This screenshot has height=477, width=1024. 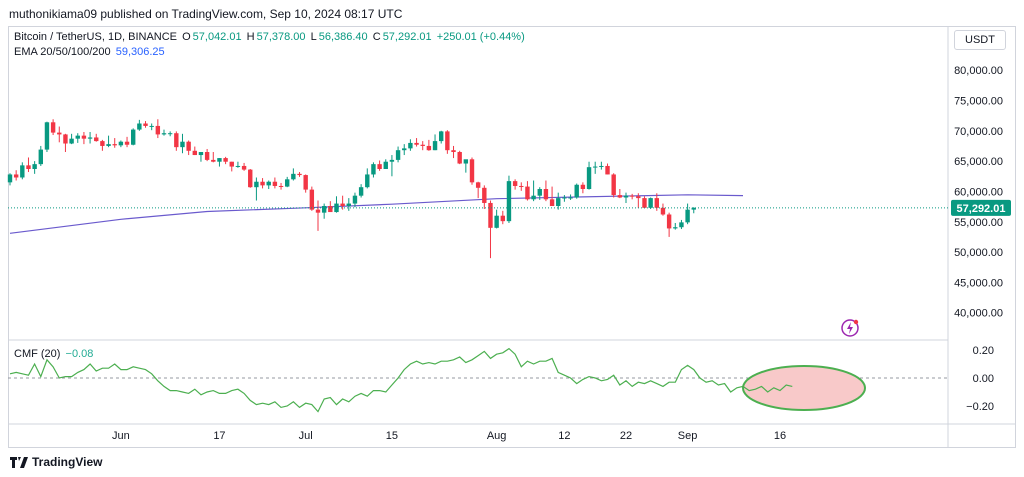 What do you see at coordinates (780, 436) in the screenshot?
I see `time-tick-label: 16` at bounding box center [780, 436].